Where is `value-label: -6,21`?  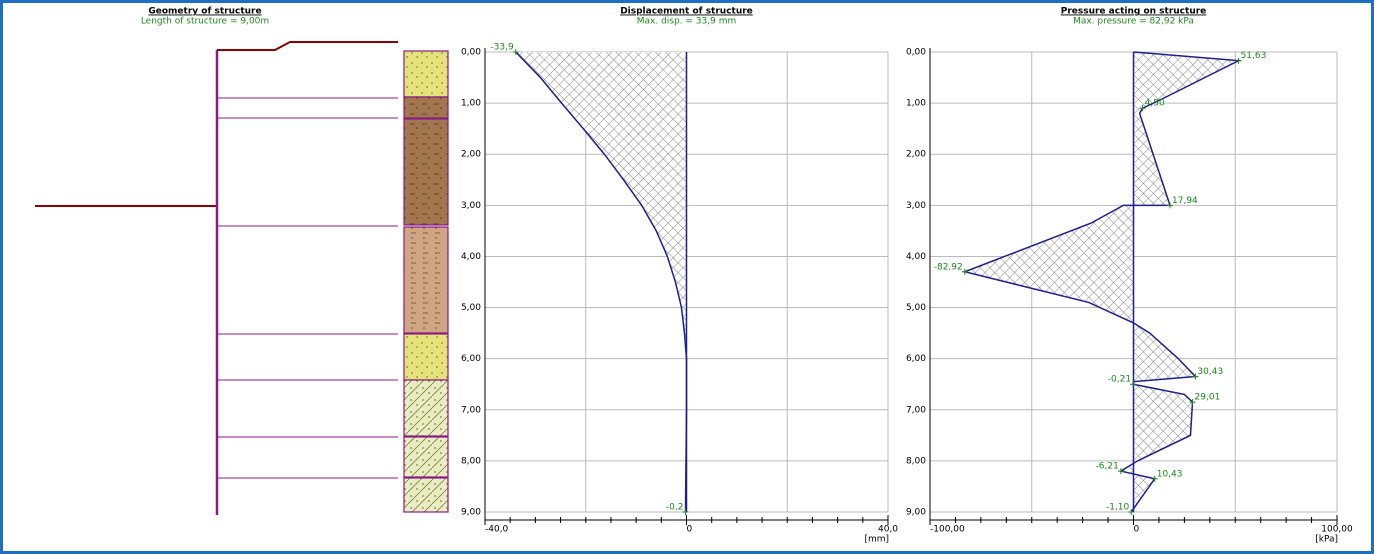 value-label: -6,21 is located at coordinates (1107, 467).